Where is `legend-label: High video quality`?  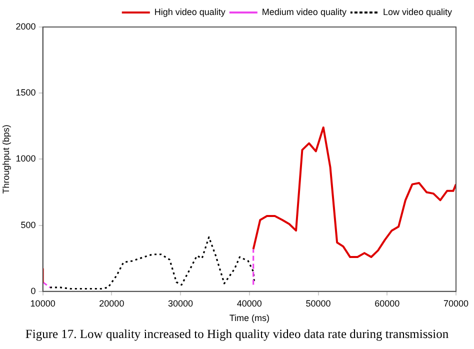
legend-label: High video quality is located at coordinates (190, 11).